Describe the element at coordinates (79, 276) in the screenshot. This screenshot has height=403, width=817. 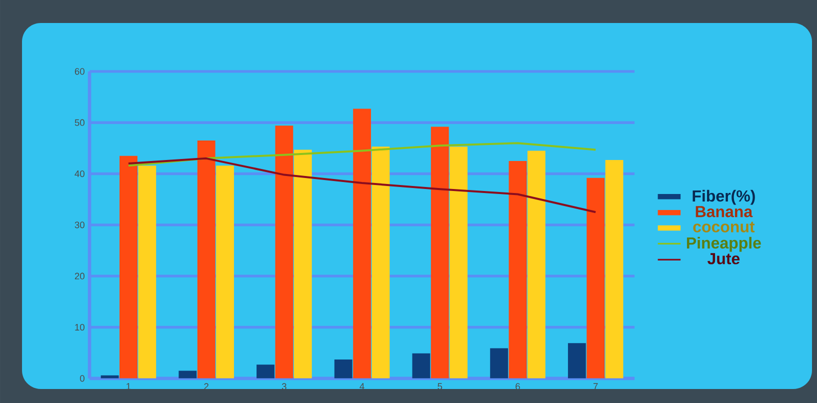
I see `y-tick-label: 20` at that location.